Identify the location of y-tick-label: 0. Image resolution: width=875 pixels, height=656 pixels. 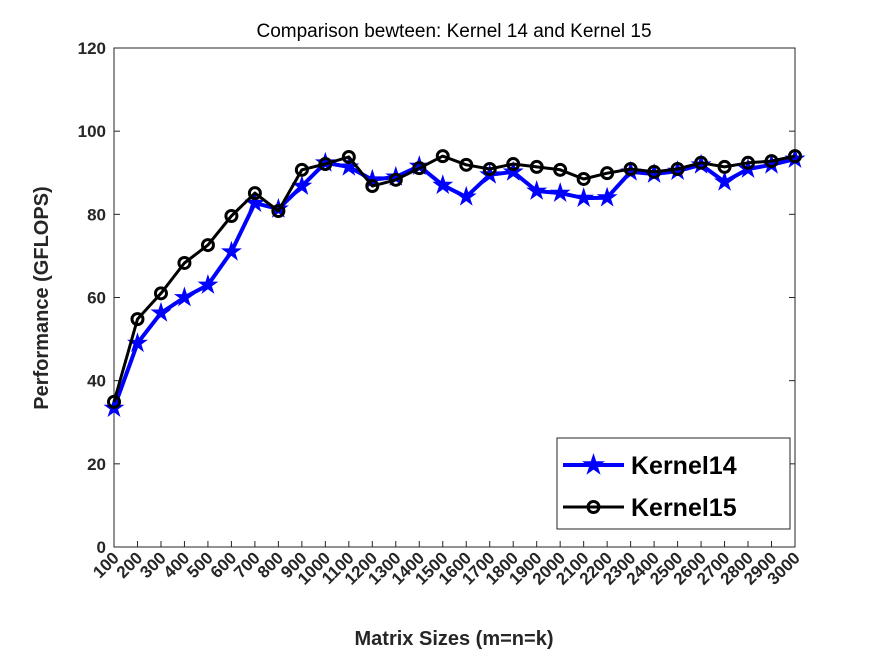
(101, 547).